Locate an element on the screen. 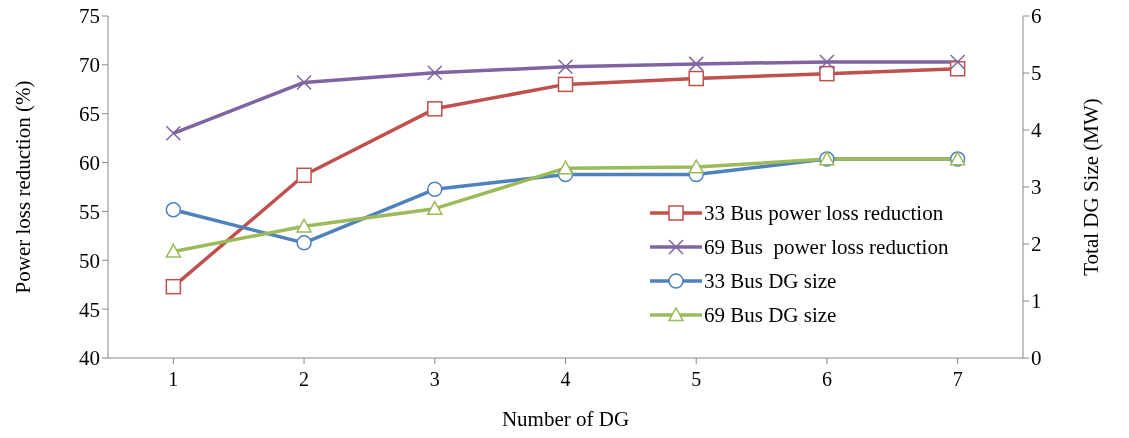 This screenshot has width=1129, height=438. x-tick-label: 1 is located at coordinates (173, 379).